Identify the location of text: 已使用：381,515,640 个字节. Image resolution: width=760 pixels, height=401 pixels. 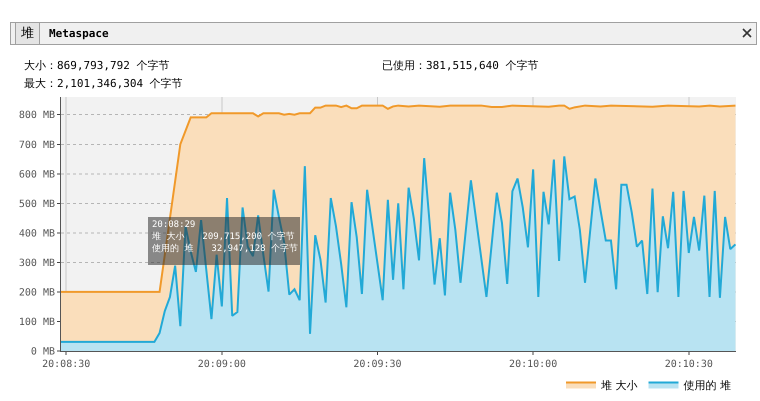
(460, 65).